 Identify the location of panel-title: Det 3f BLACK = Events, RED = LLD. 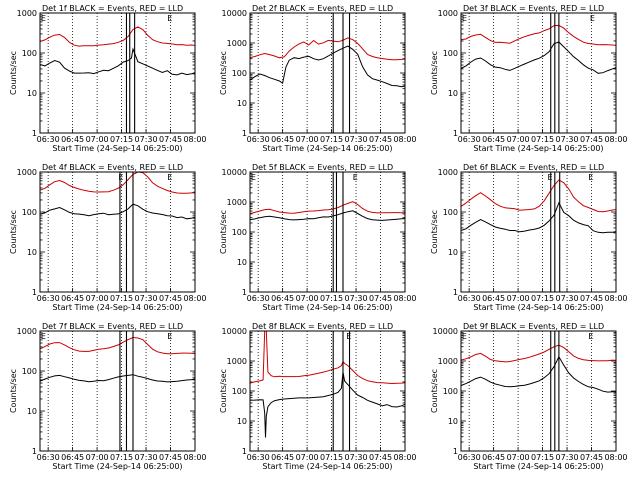
(533, 8).